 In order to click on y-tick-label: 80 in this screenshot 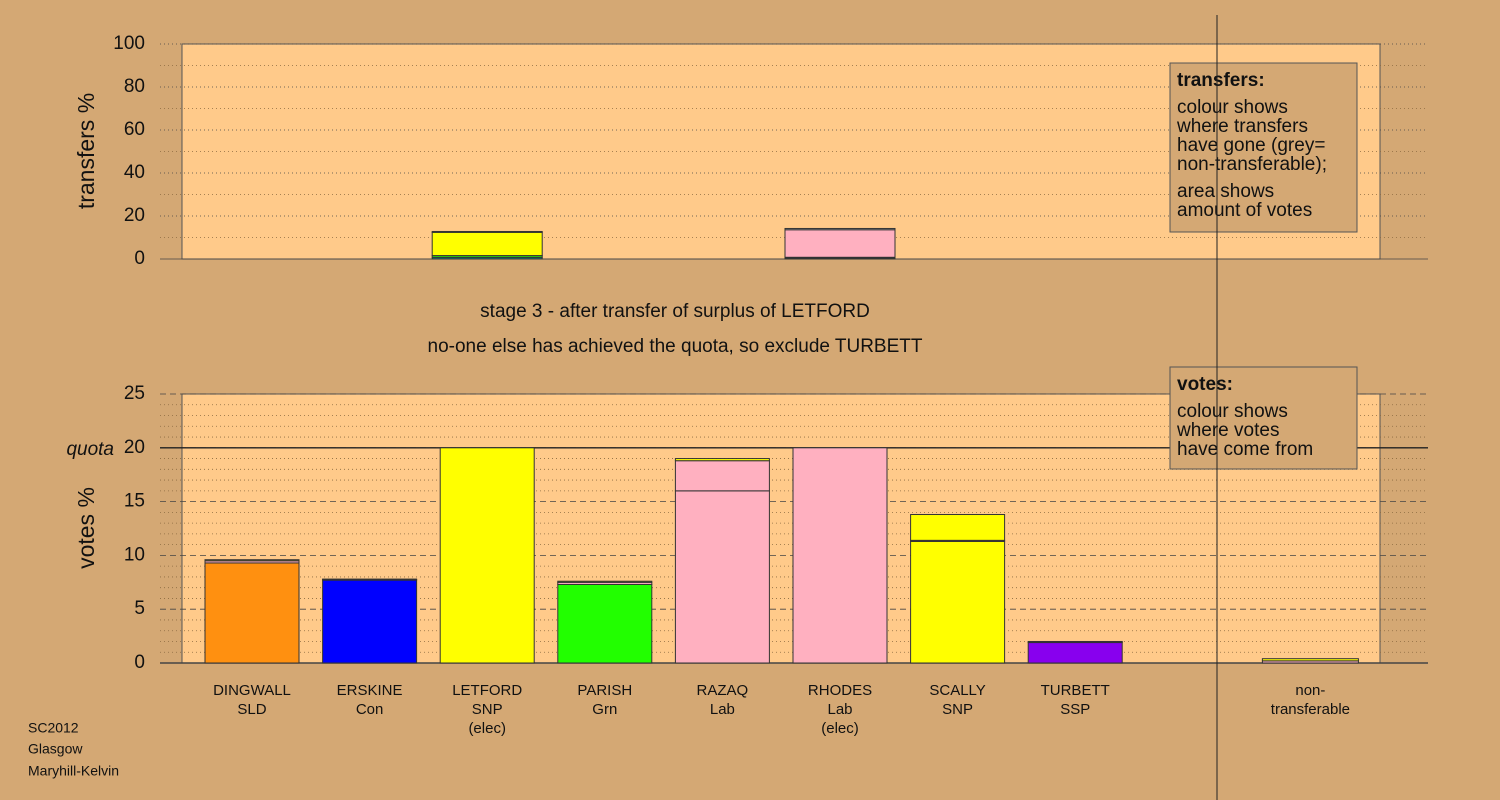, I will do `click(134, 86)`.